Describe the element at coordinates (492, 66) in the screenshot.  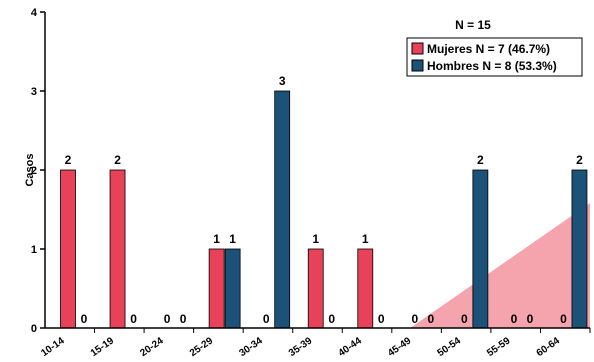
I see `legend-label-hombres: Hombres N = 8 (53.3%)` at that location.